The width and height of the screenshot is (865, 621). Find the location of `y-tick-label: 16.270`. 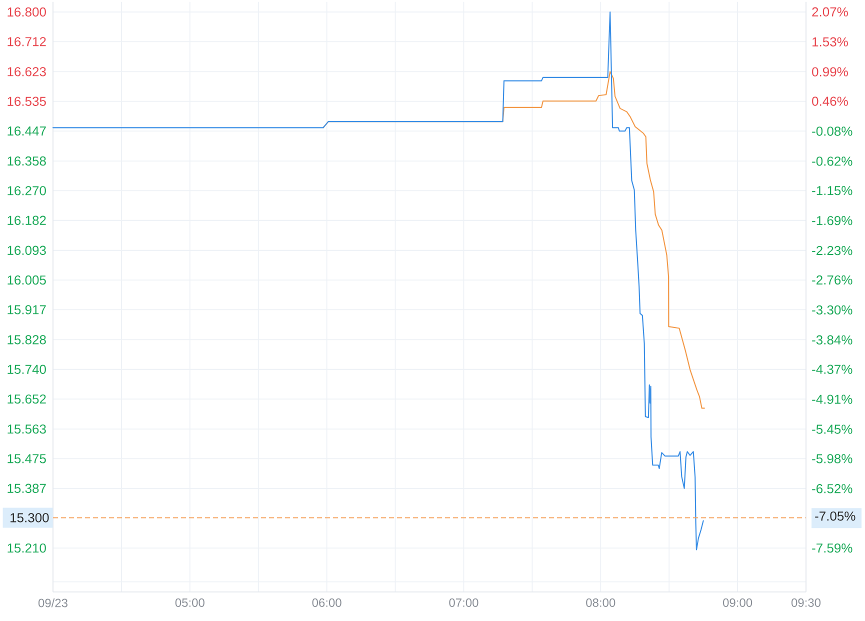

y-tick-label: 16.270 is located at coordinates (27, 191).